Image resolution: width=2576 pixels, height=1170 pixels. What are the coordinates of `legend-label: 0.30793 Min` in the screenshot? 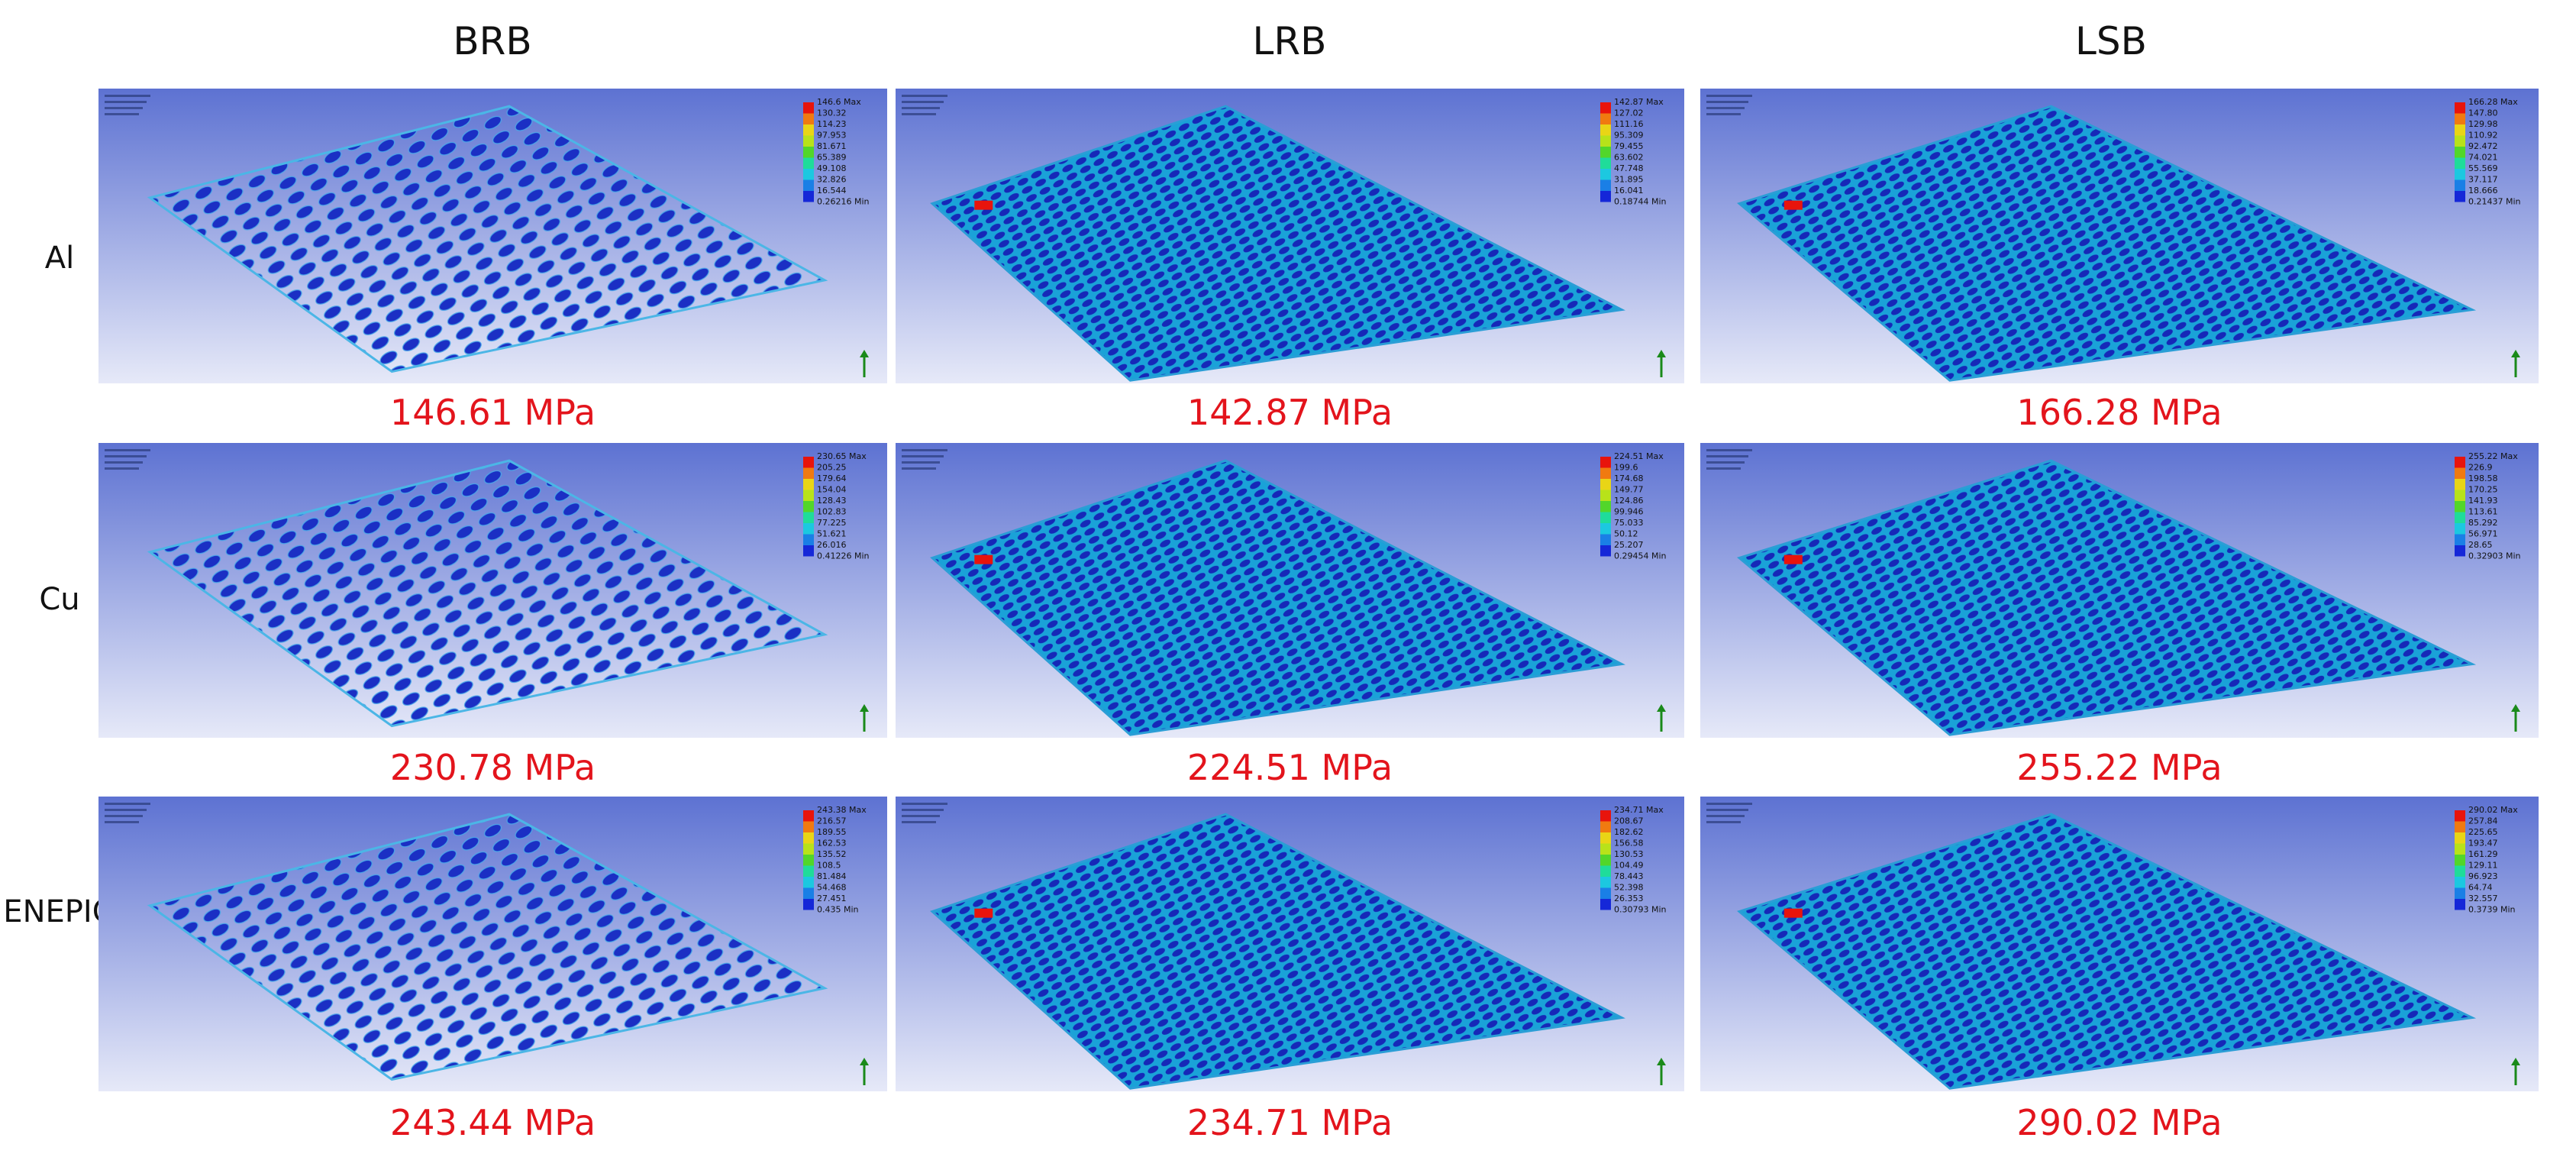 It's located at (1640, 910).